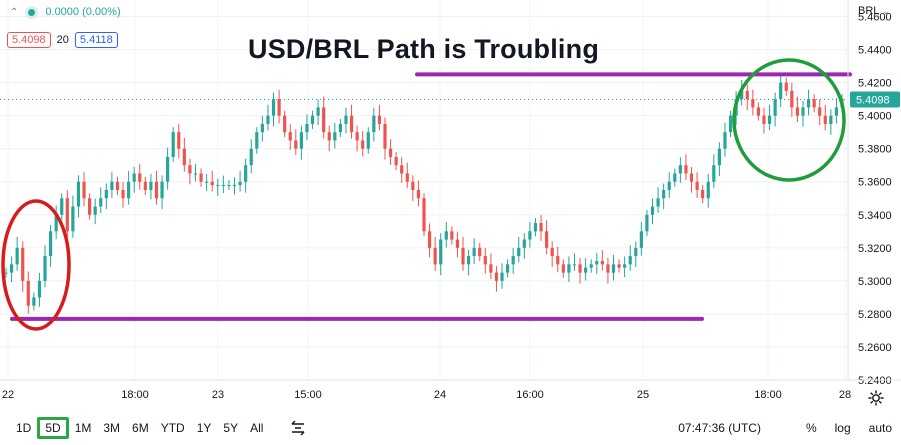 This screenshot has width=901, height=445. Describe the element at coordinates (875, 84) in the screenshot. I see `y-tick-label: 5.4200` at that location.